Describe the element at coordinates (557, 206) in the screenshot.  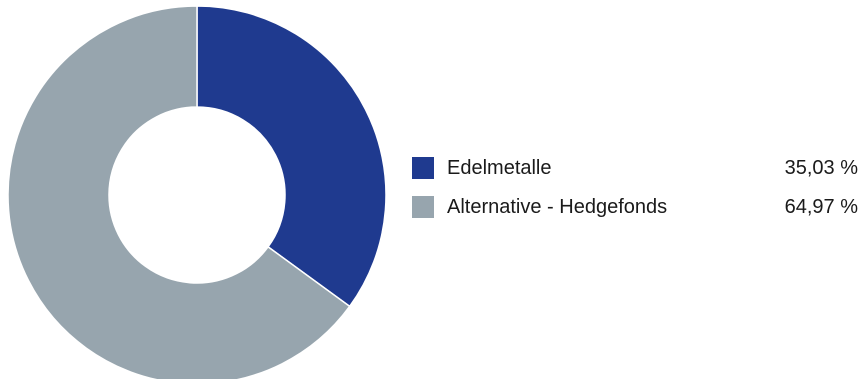
I see `legend-label: Alternative - Hedgefonds` at that location.